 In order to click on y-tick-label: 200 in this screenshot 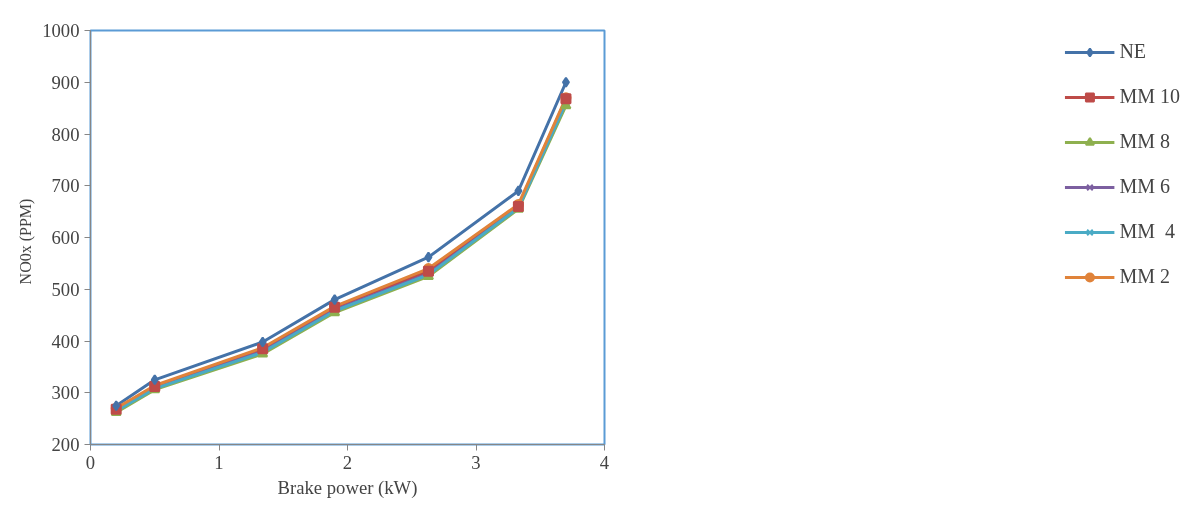, I will do `click(65, 444)`.